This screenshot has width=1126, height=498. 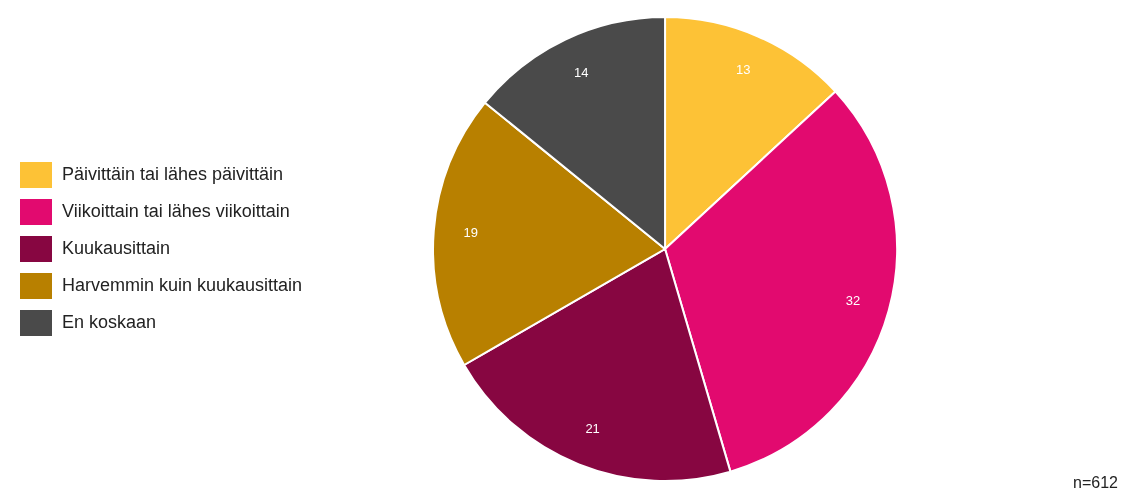 I want to click on legend-label: Harvemmin kuin kuukausittain, so click(x=182, y=284).